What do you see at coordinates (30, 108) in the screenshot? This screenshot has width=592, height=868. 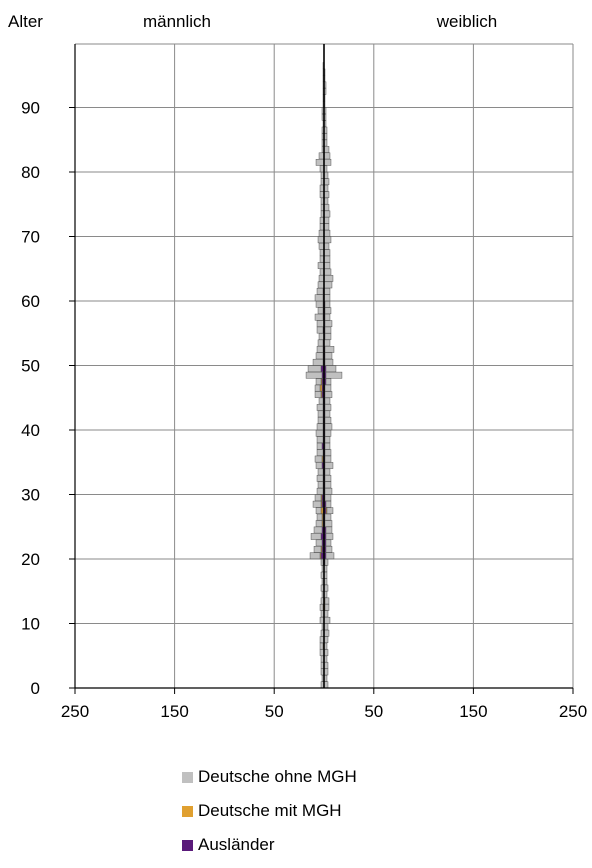 I see `y-tick-label: 90` at bounding box center [30, 108].